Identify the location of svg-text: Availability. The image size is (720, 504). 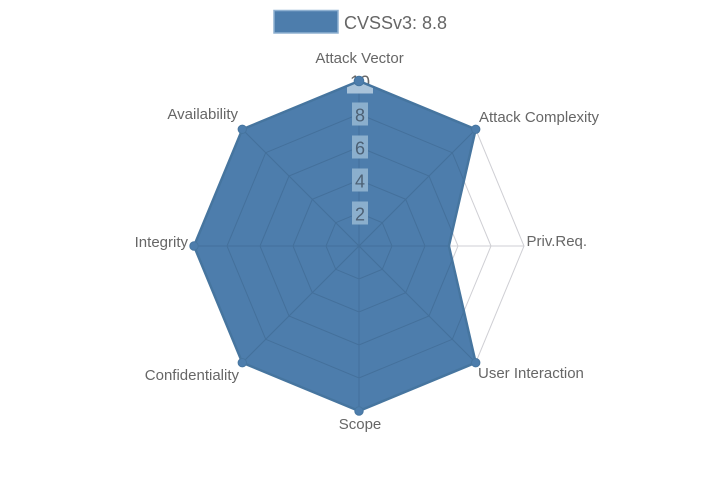
(202, 114).